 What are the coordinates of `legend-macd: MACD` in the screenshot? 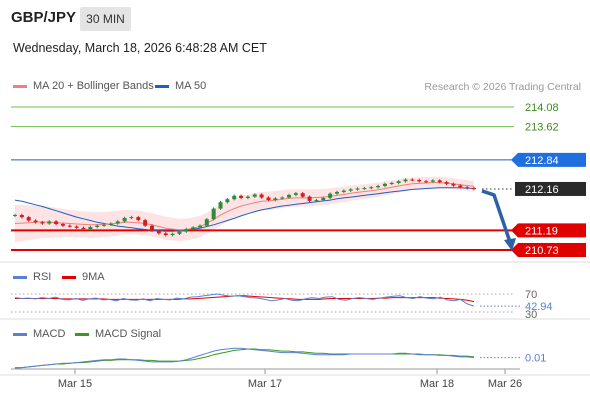 It's located at (39, 334).